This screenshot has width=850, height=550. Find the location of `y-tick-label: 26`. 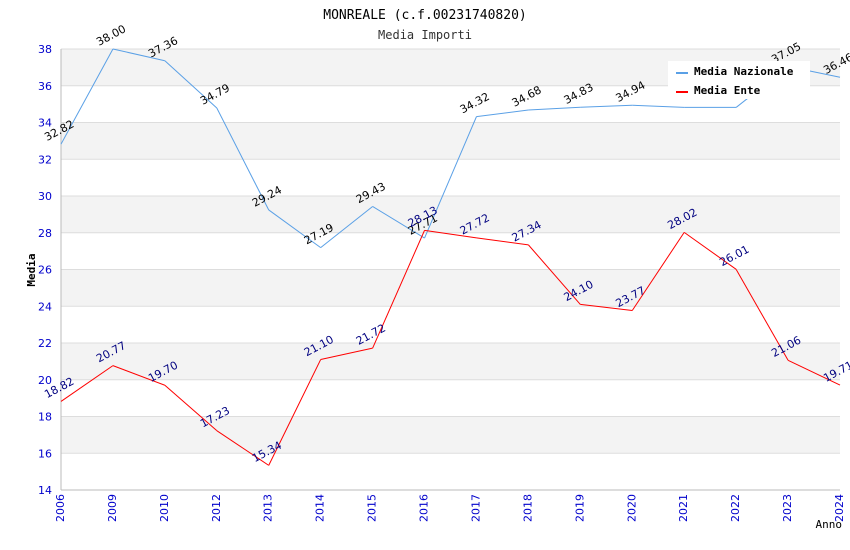

y-tick-label: 26 is located at coordinates (45, 270).